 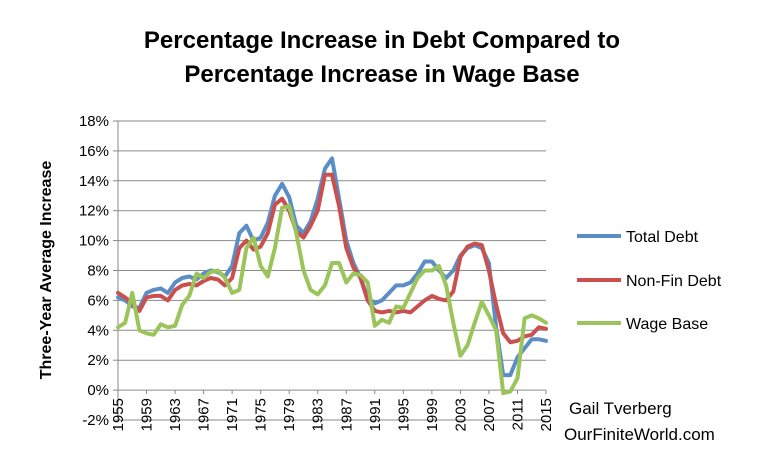 What do you see at coordinates (662, 237) in the screenshot?
I see `legend-label: Total Debt` at bounding box center [662, 237].